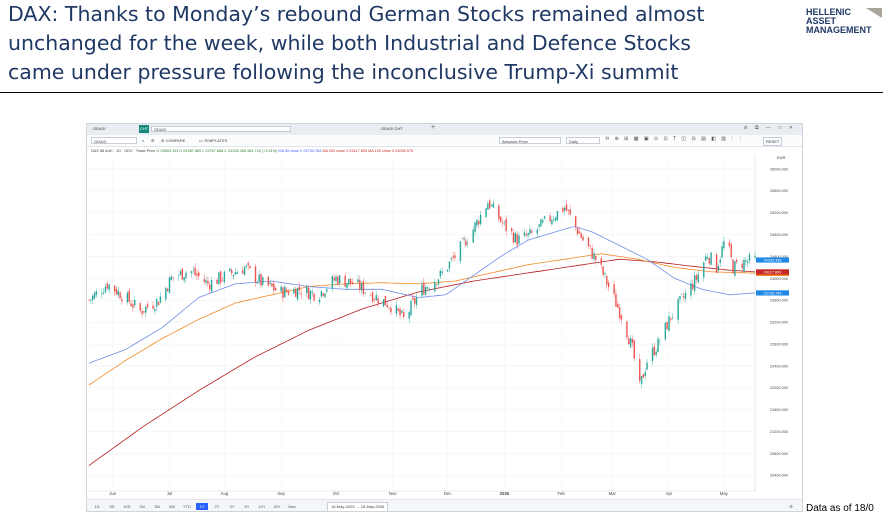  What do you see at coordinates (187, 506) in the screenshot?
I see `range-button: YTD` at bounding box center [187, 506].